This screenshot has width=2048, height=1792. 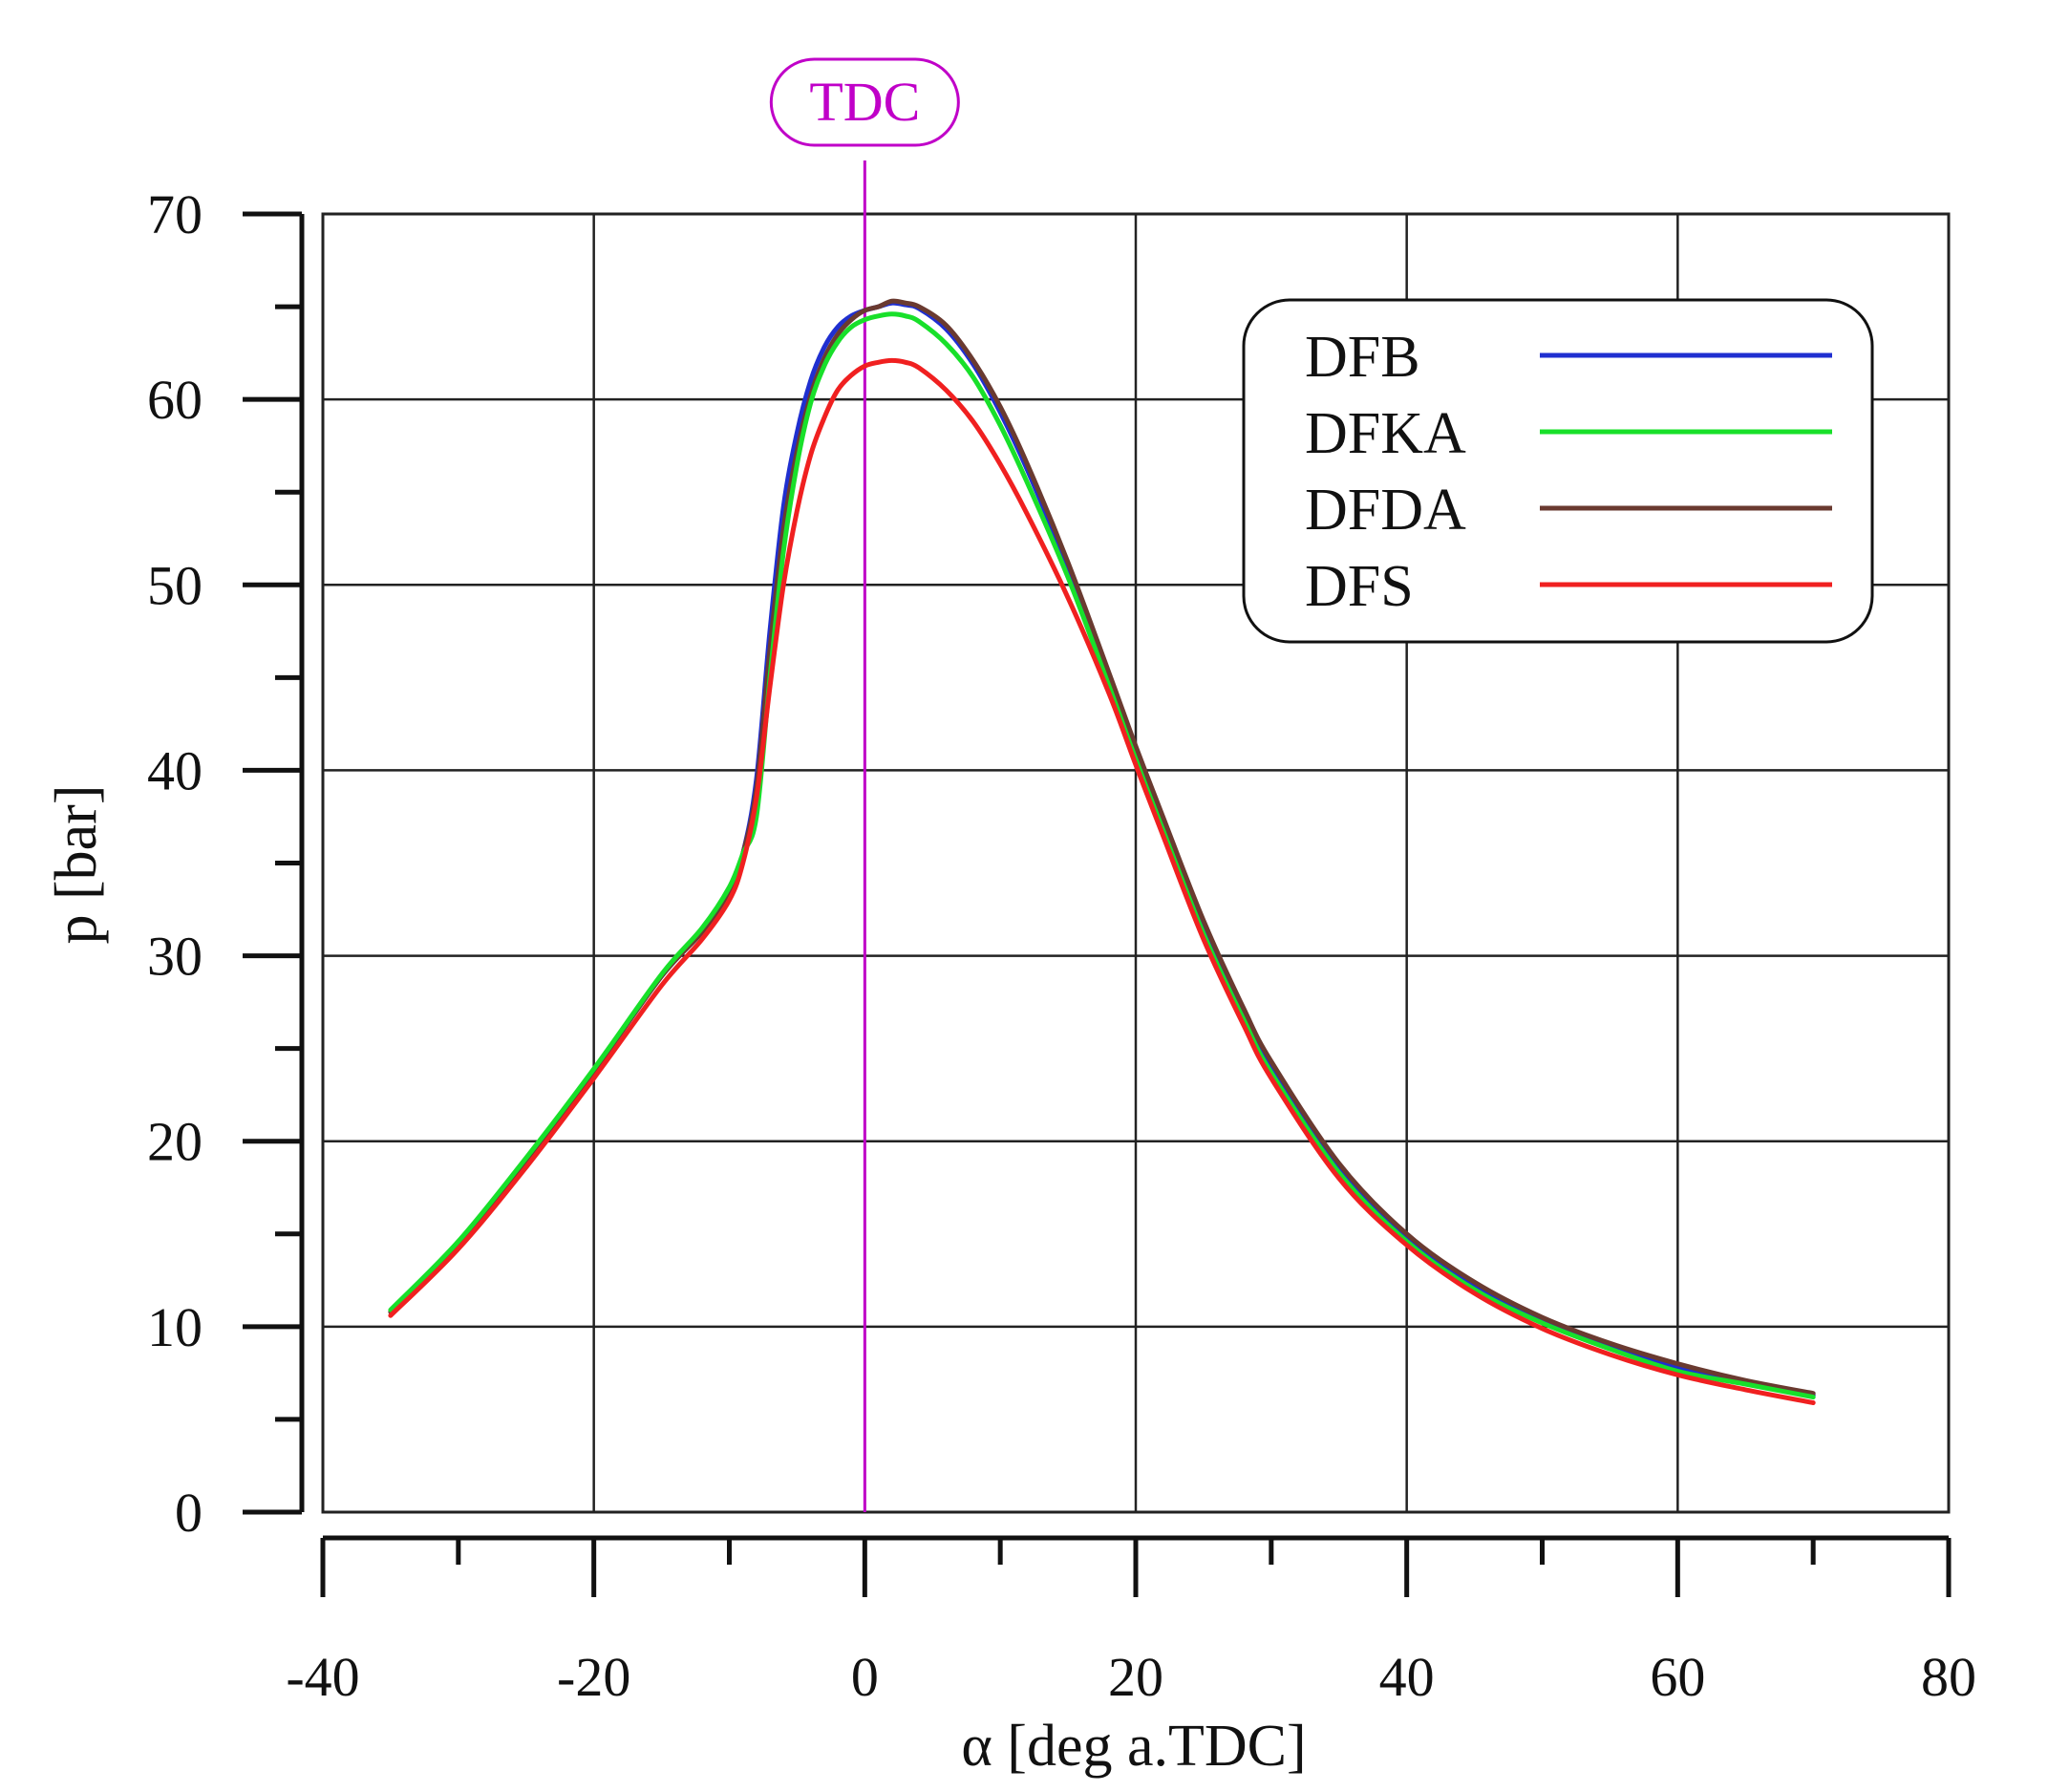 I want to click on x-tick-label: -40, so click(x=322, y=1677).